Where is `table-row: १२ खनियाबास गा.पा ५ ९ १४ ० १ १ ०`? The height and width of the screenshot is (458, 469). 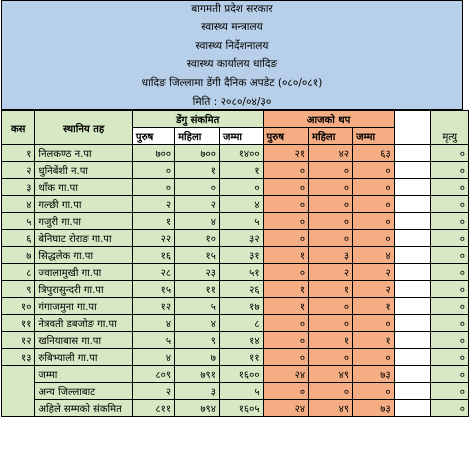
table-row: १२ खनियाबास गा.पा ५ ९ १४ ० १ १ ० is located at coordinates (234, 340).